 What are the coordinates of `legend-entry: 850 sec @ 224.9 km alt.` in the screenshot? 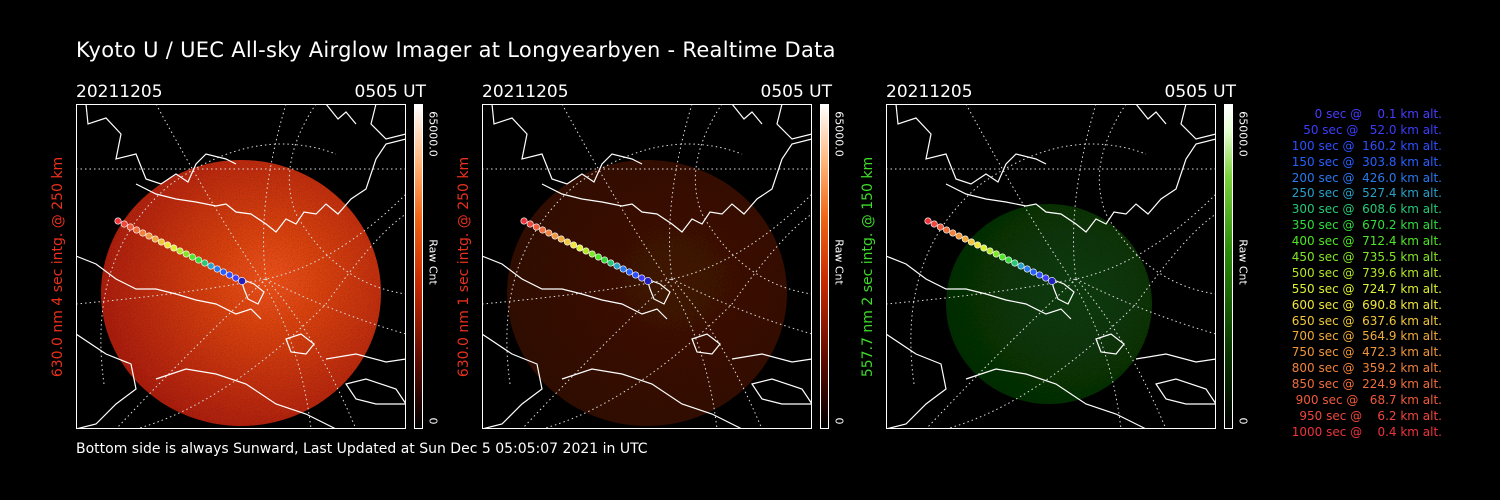 It's located at (1364, 384).